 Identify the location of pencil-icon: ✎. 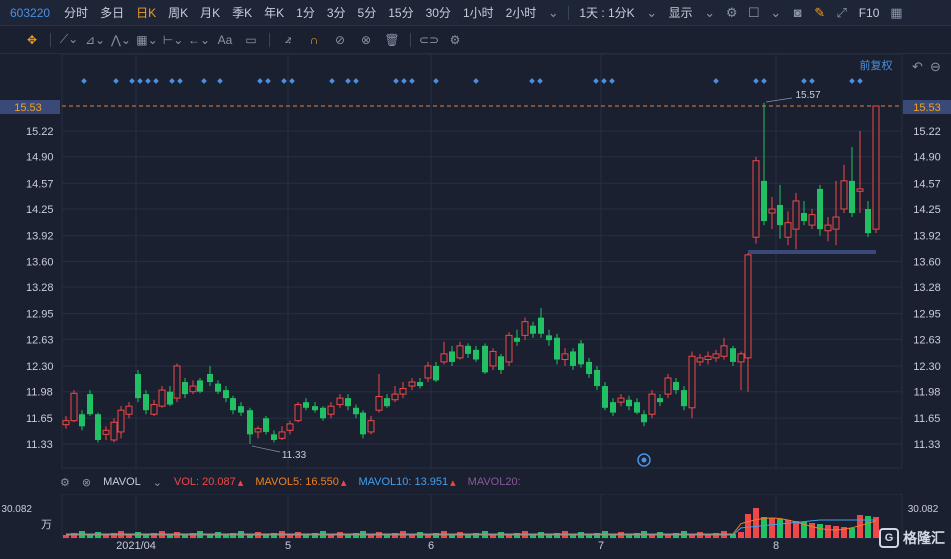
(820, 12).